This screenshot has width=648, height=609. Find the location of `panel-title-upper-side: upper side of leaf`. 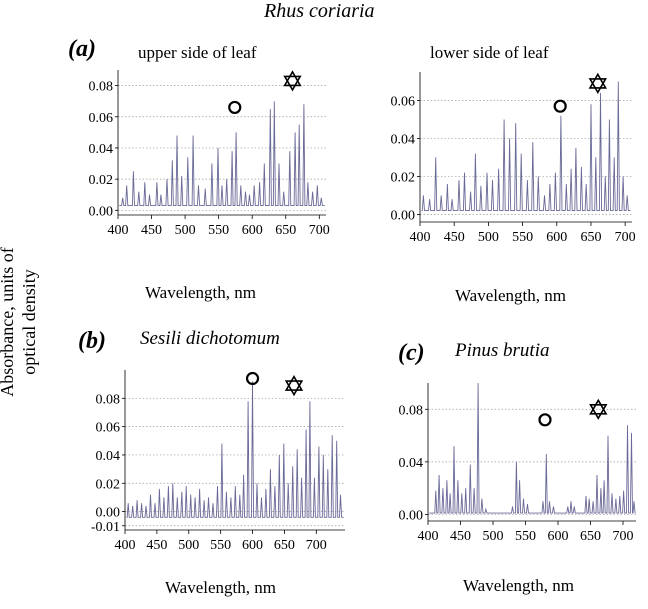

panel-title-upper-side: upper side of leaf is located at coordinates (197, 52).